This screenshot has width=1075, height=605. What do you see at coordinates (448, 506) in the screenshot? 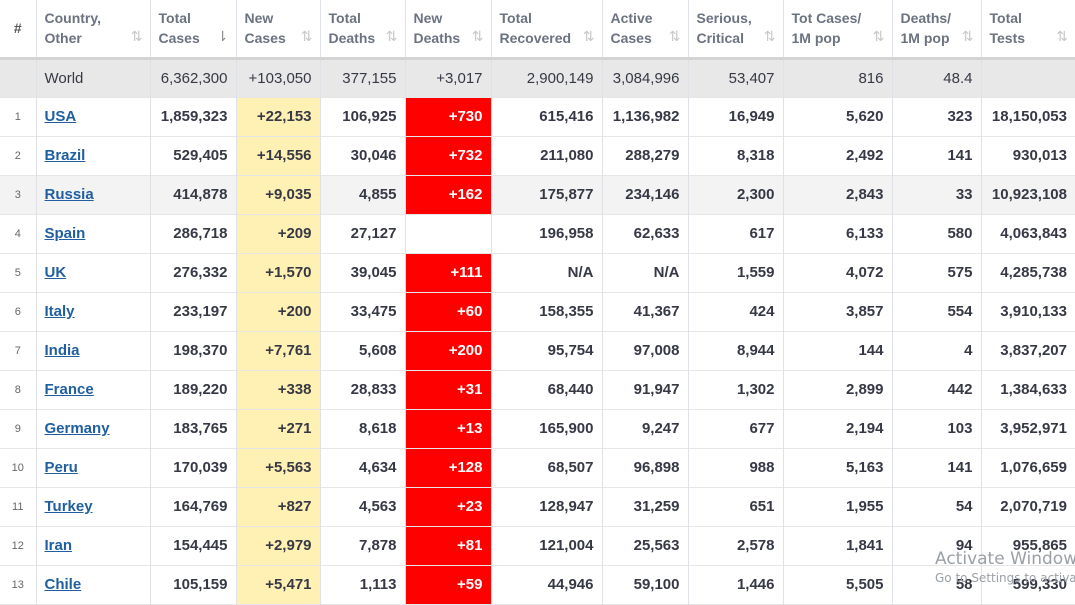
I see `new-deaths-cell: +23` at bounding box center [448, 506].